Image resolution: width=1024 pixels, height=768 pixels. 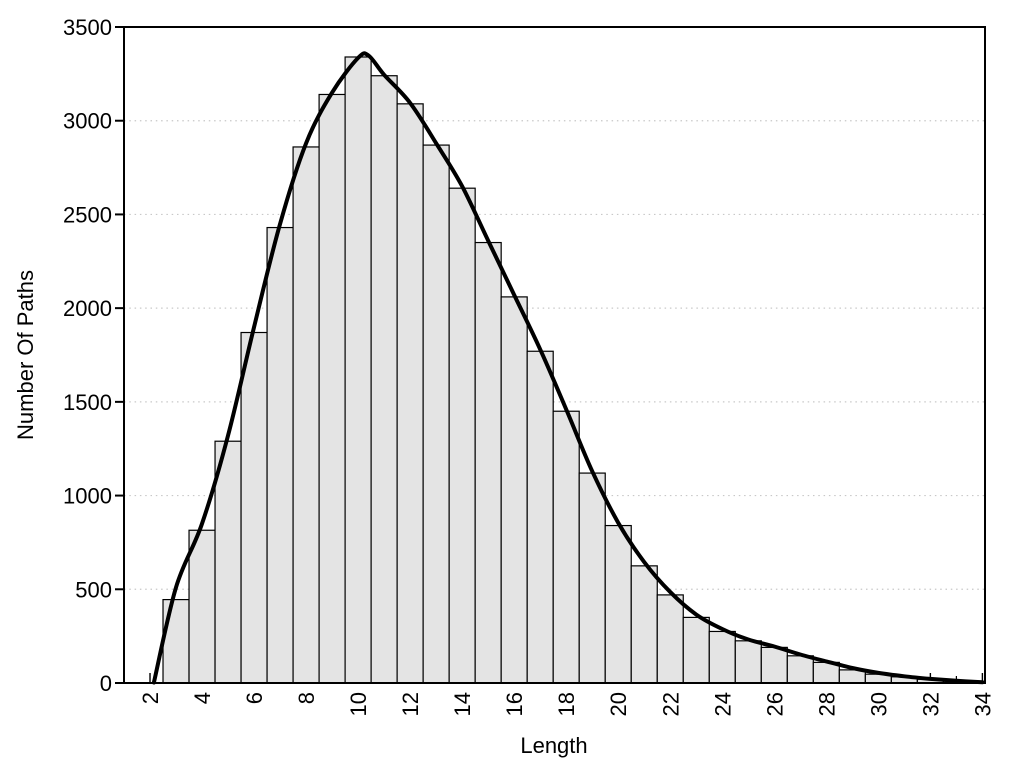 I want to click on y-tick-label: 3000, so click(x=87, y=121).